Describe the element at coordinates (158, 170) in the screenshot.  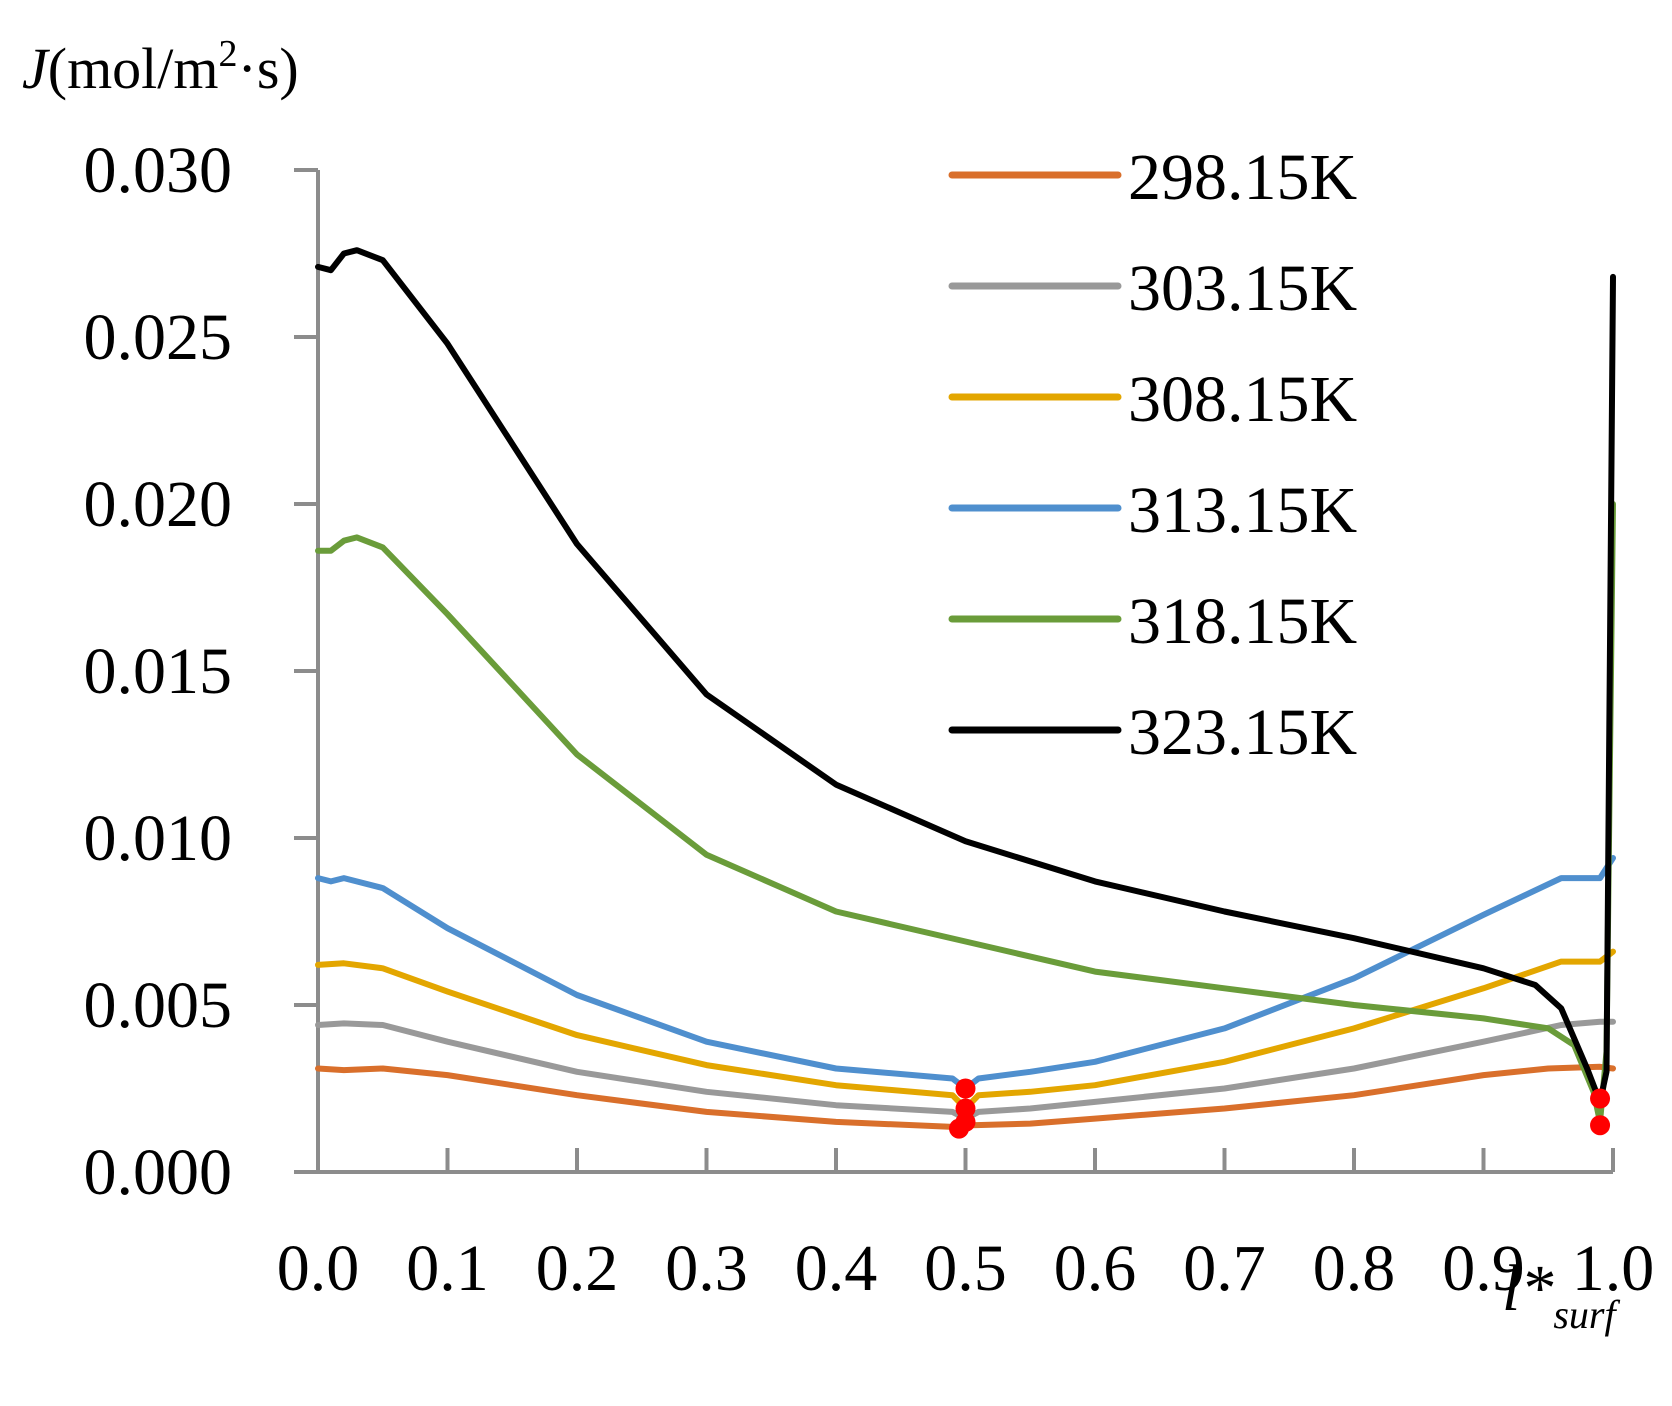
I see `y-tick-label: 0.030` at that location.